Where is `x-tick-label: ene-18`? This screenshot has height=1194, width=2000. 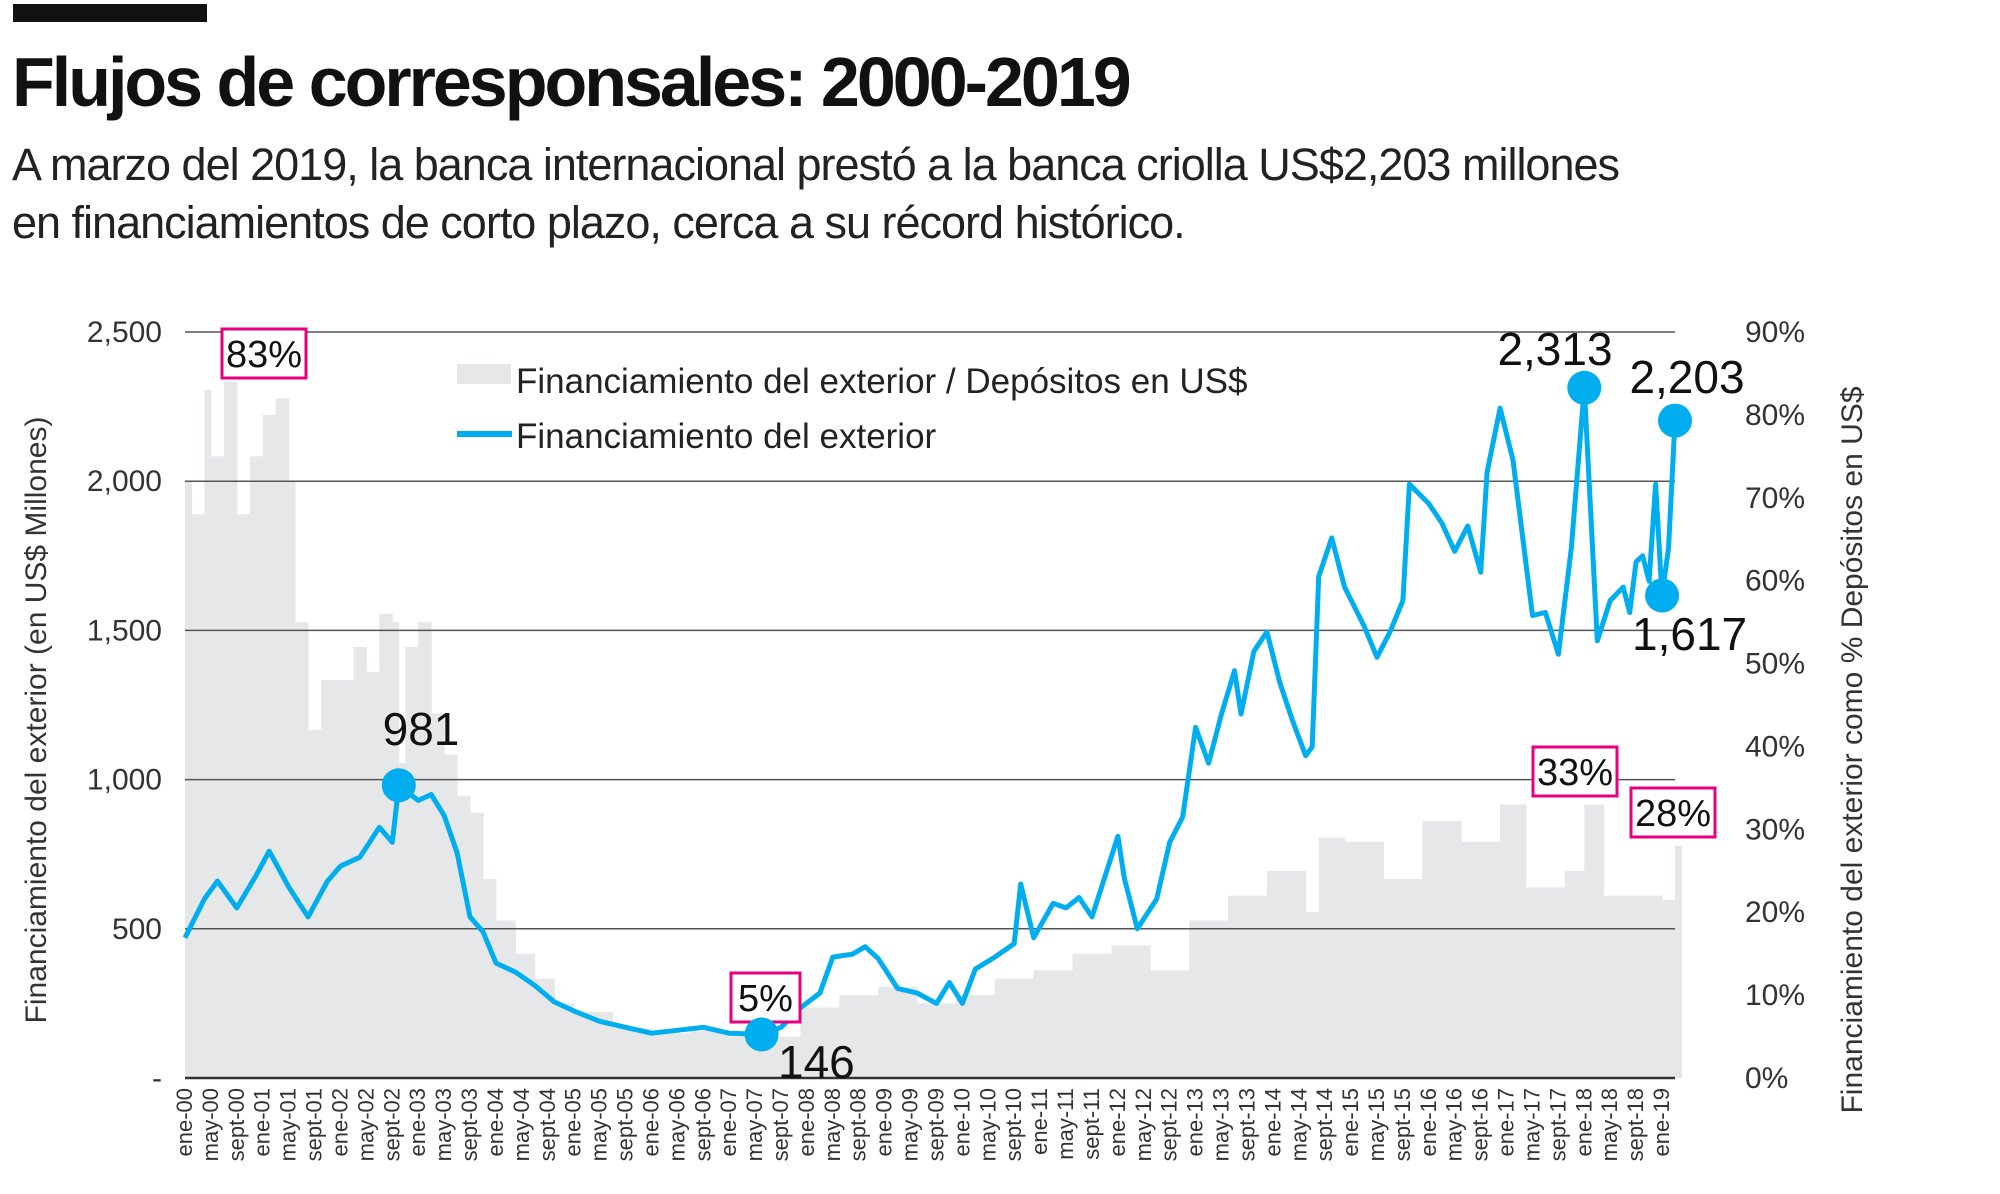
x-tick-label: ene-18 is located at coordinates (1583, 1122).